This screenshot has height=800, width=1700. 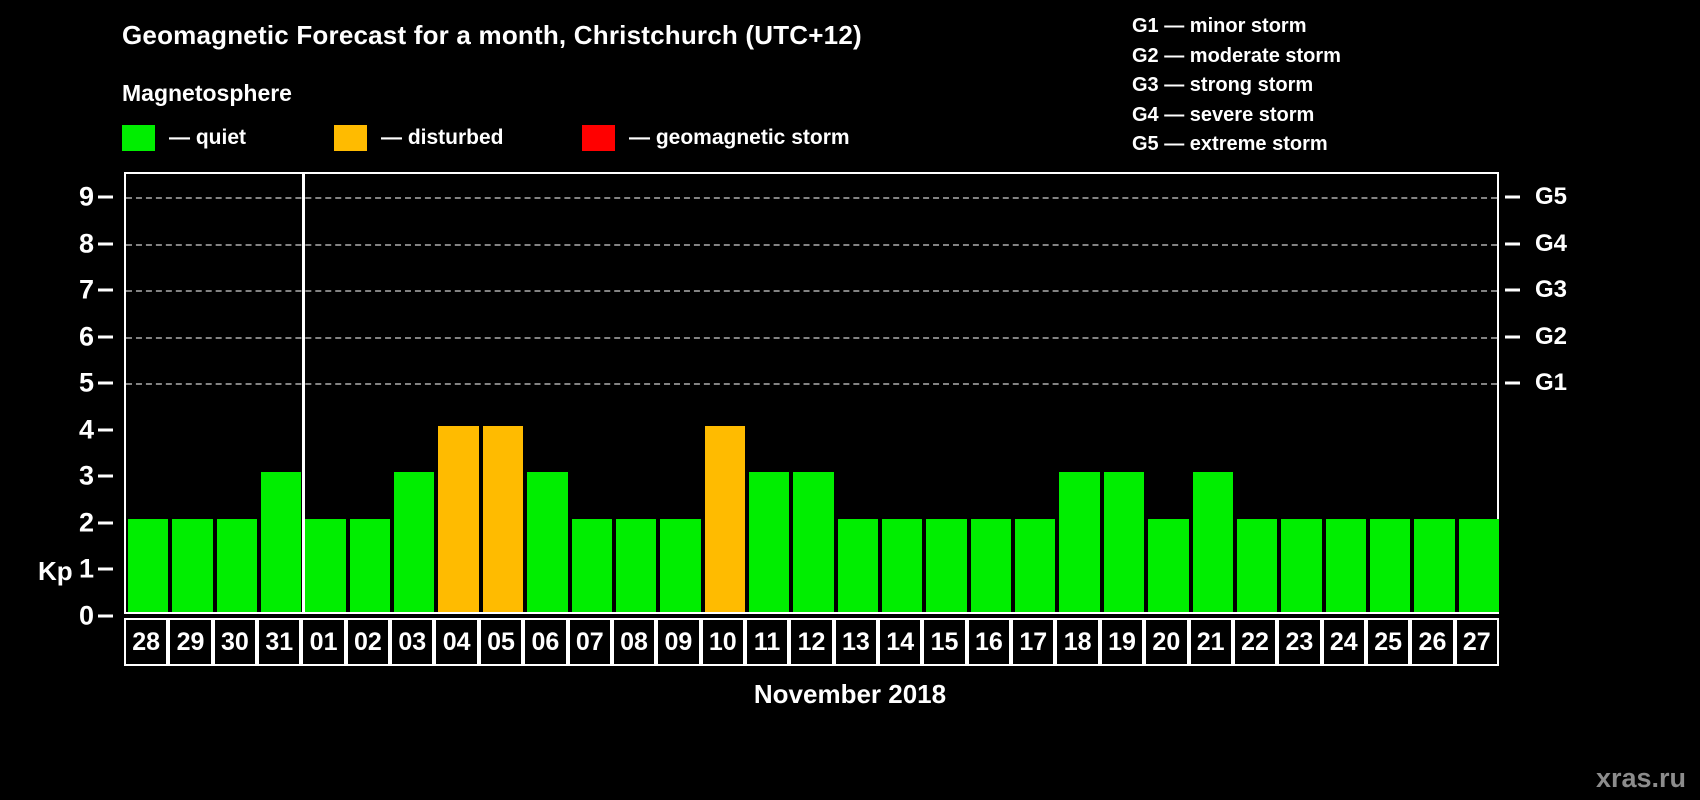 What do you see at coordinates (767, 642) in the screenshot?
I see `day-label-11: 11` at bounding box center [767, 642].